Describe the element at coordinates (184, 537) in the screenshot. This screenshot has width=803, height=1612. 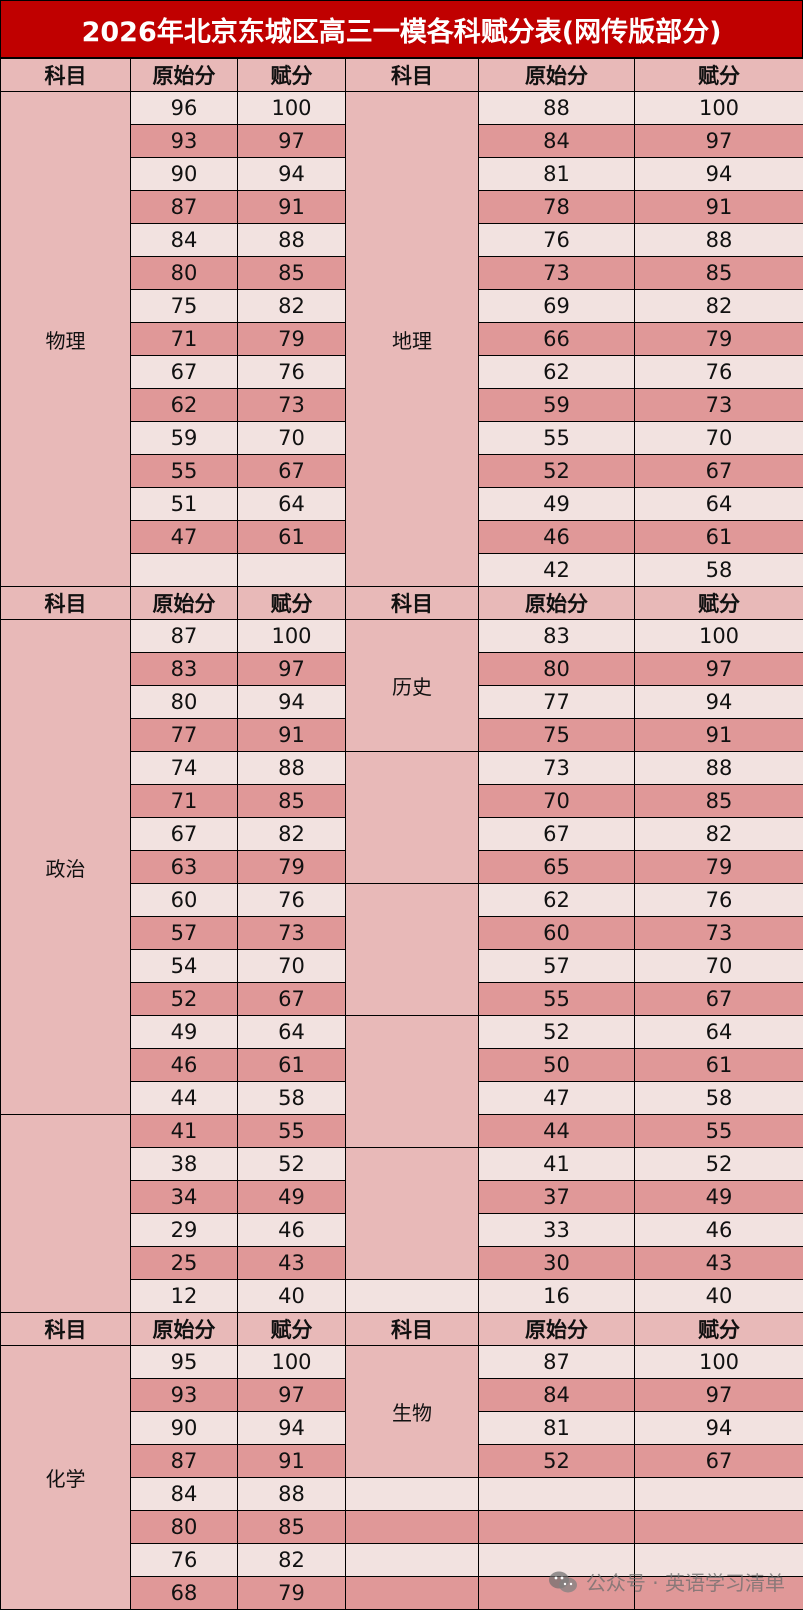
I see `raw-score-cell: 47` at that location.